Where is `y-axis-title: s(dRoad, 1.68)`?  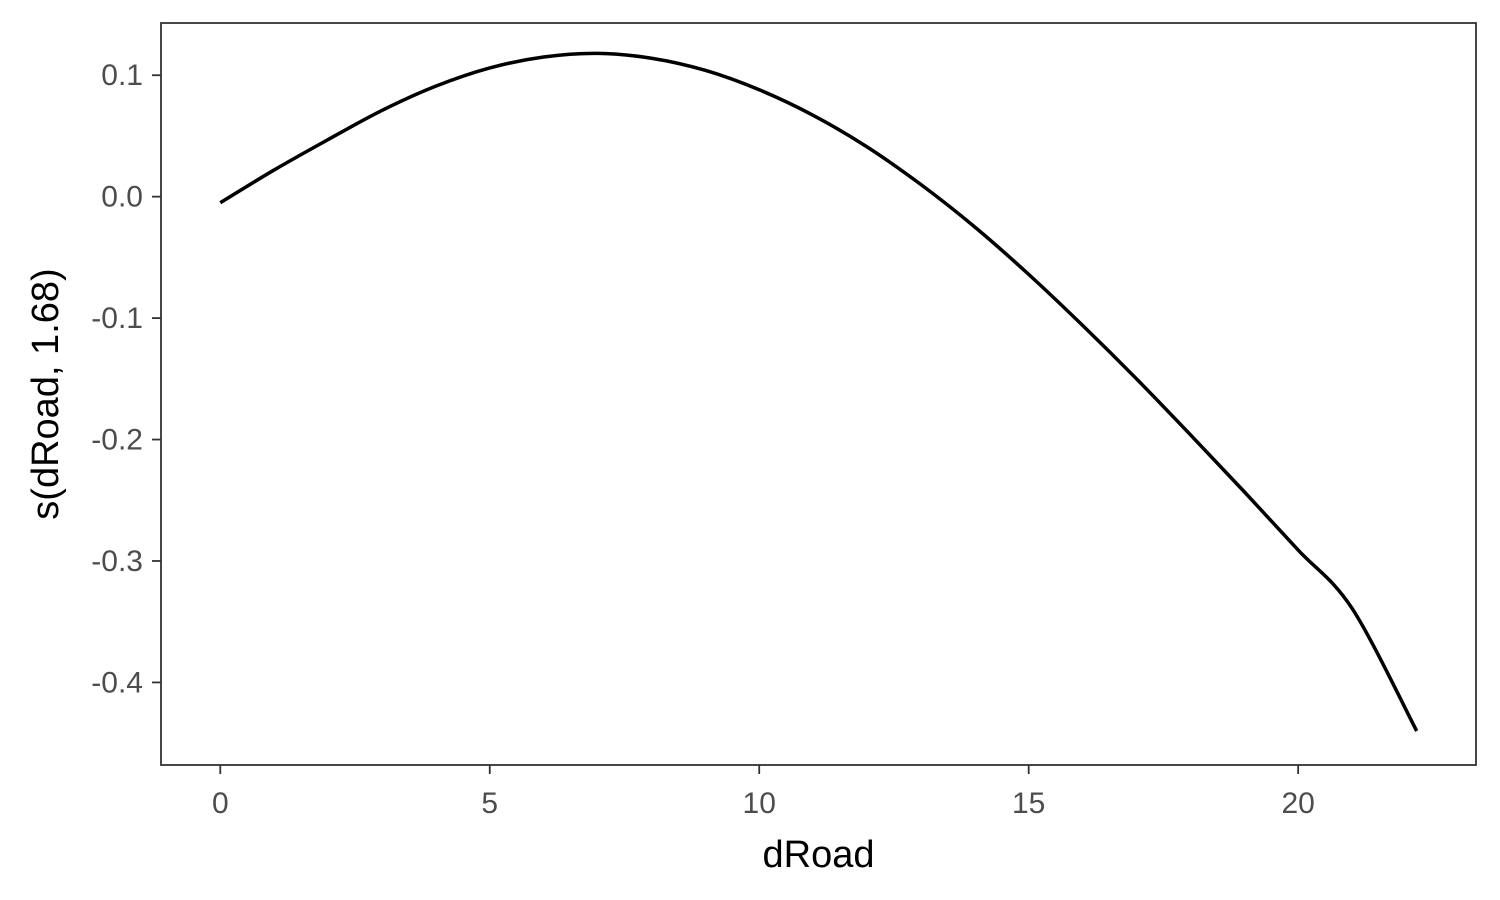
y-axis-title: s(dRoad, 1.68) is located at coordinates (46, 393).